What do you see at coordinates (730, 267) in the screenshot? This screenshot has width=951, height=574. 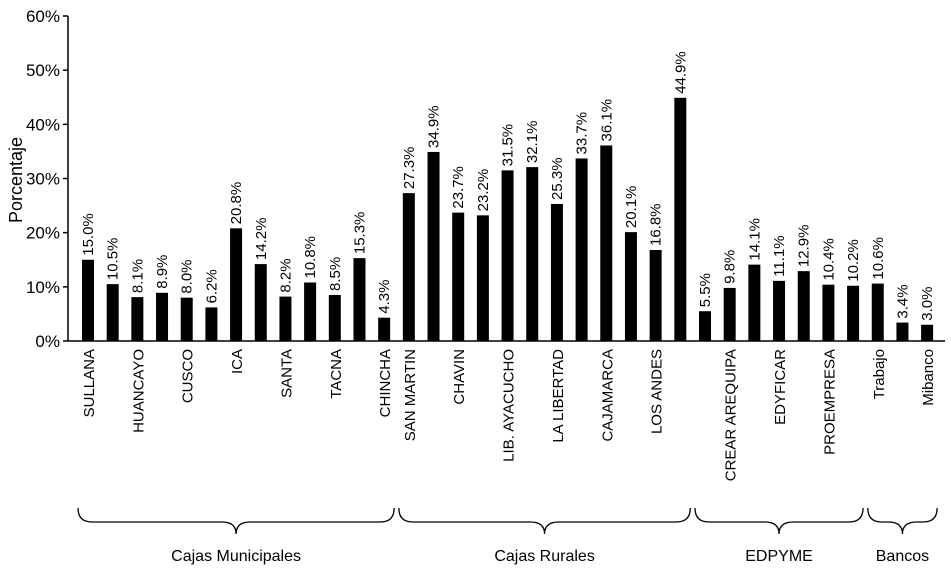 I see `value-label: 9.8%` at bounding box center [730, 267].